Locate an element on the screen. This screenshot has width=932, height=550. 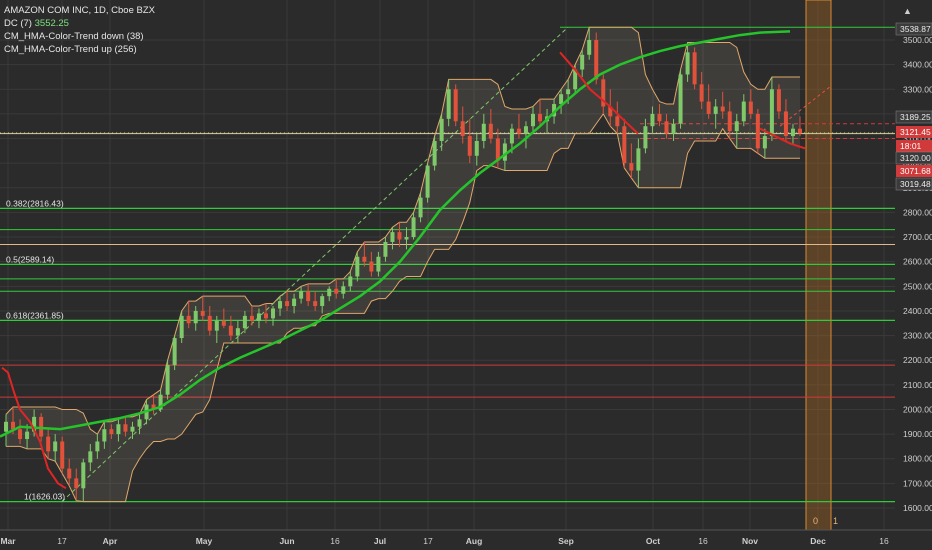
time-tick-label: Mar is located at coordinates (8, 541).